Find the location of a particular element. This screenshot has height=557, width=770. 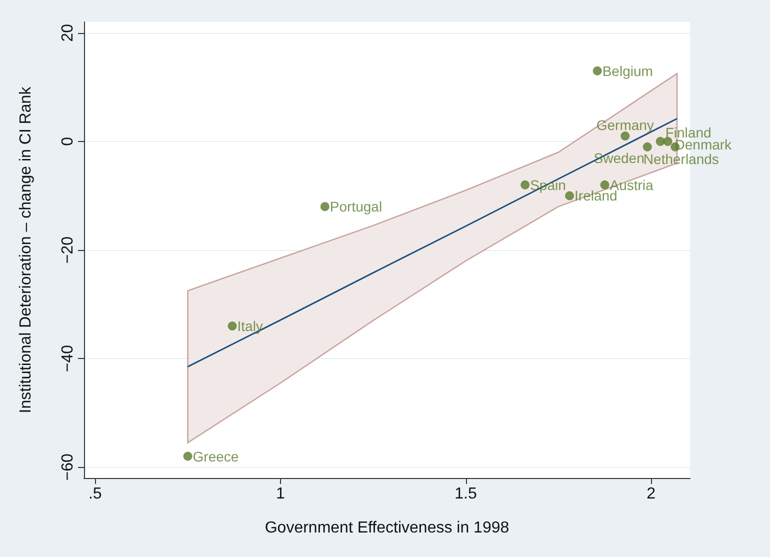

x-tick-label: .5 is located at coordinates (95, 494).